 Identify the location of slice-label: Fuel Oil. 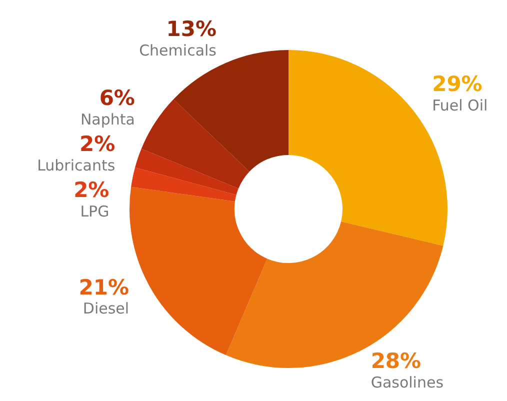
(460, 105).